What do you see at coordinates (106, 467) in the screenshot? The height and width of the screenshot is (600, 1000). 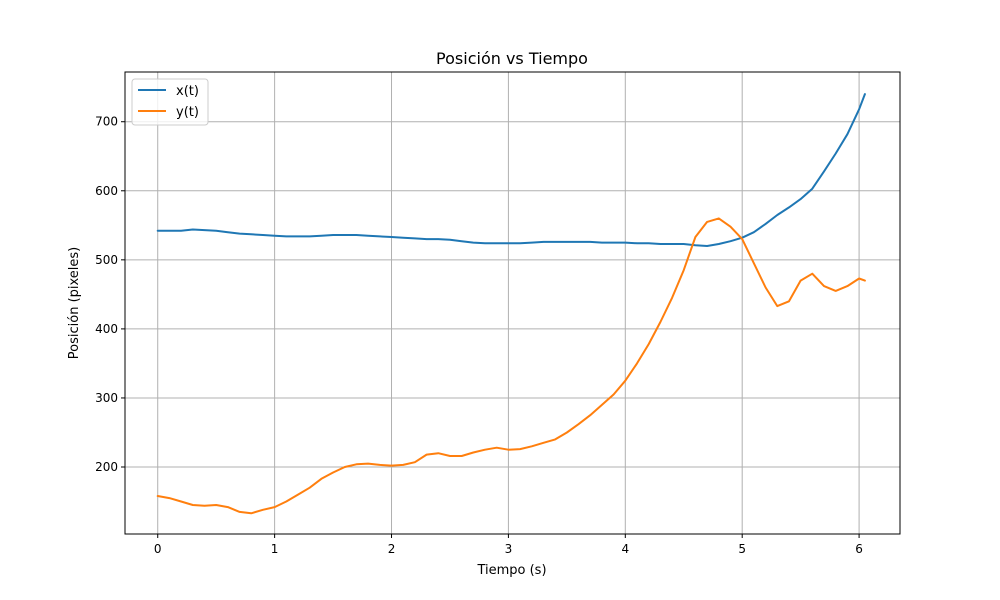 I see `y-tick-label: 200` at bounding box center [106, 467].